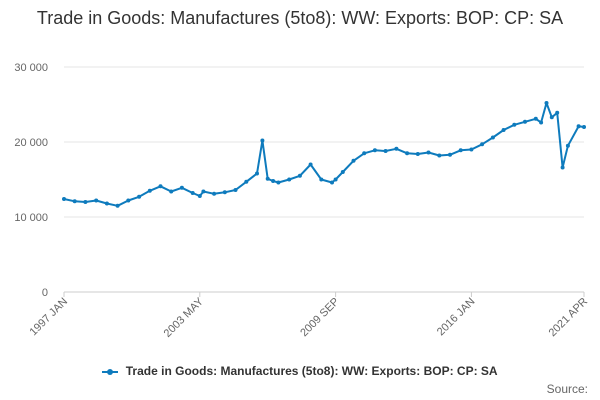 The width and height of the screenshot is (600, 400). Describe the element at coordinates (31, 143) in the screenshot. I see `y-tick-label: 20 000` at that location.